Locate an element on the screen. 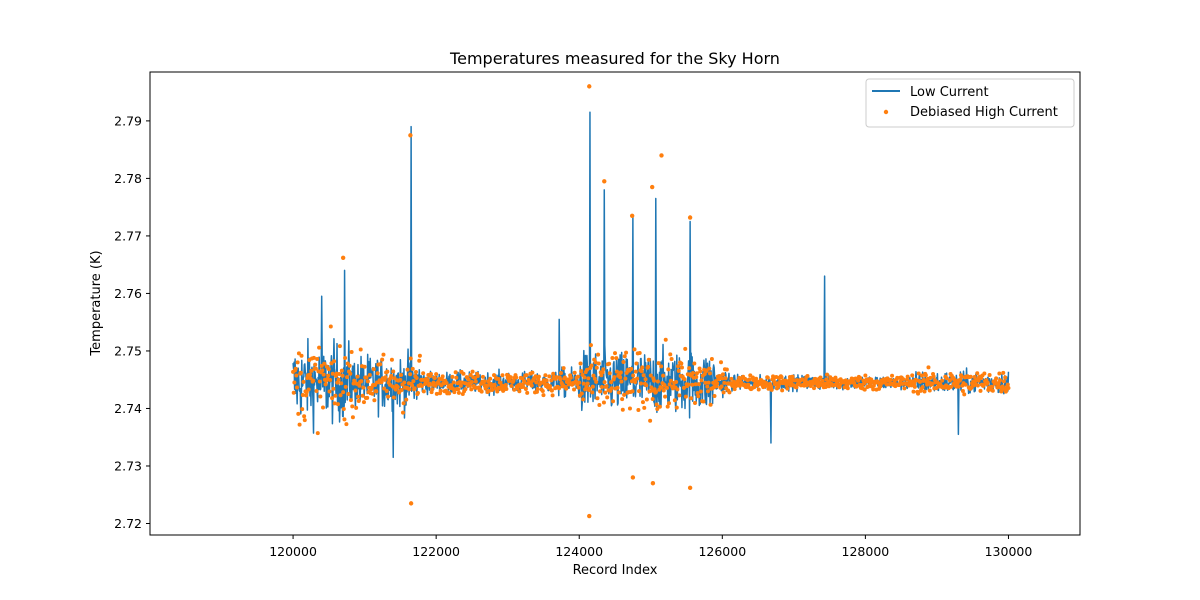 This screenshot has width=1200, height=600. chart-title: Temperatures measured for the Sky Horn is located at coordinates (614, 58).